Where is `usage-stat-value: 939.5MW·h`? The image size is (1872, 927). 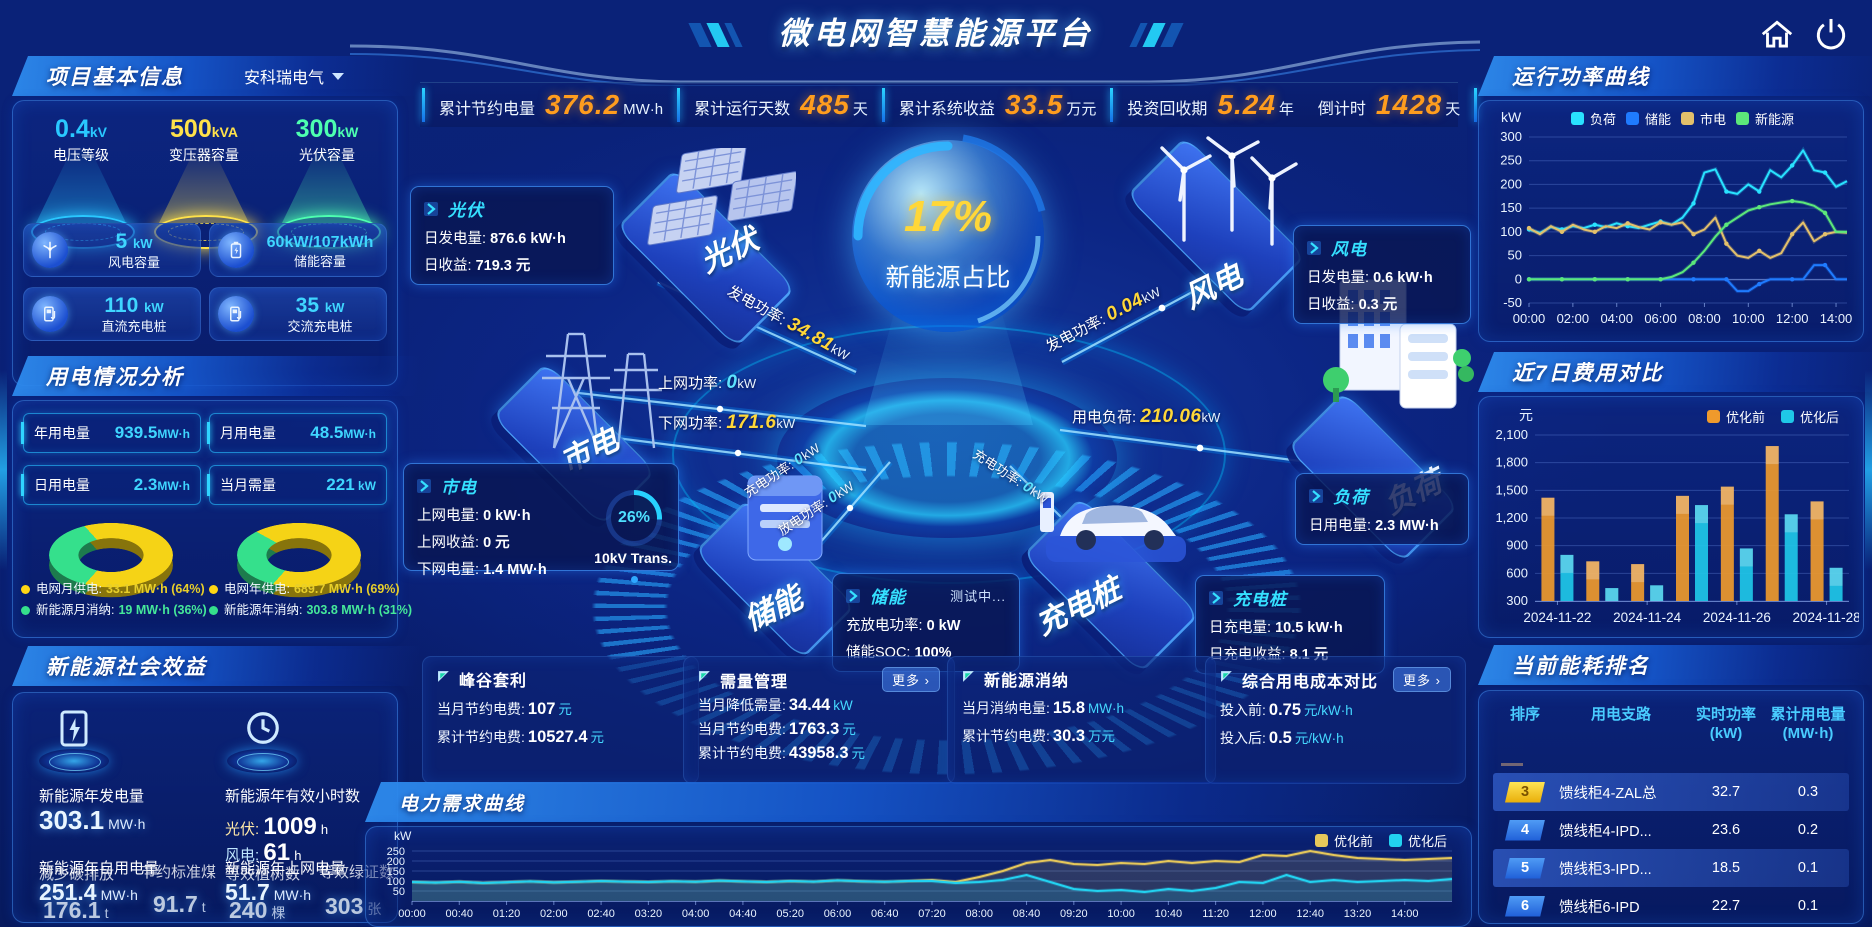 usage-stat-value: 939.5MW·h is located at coordinates (152, 432).